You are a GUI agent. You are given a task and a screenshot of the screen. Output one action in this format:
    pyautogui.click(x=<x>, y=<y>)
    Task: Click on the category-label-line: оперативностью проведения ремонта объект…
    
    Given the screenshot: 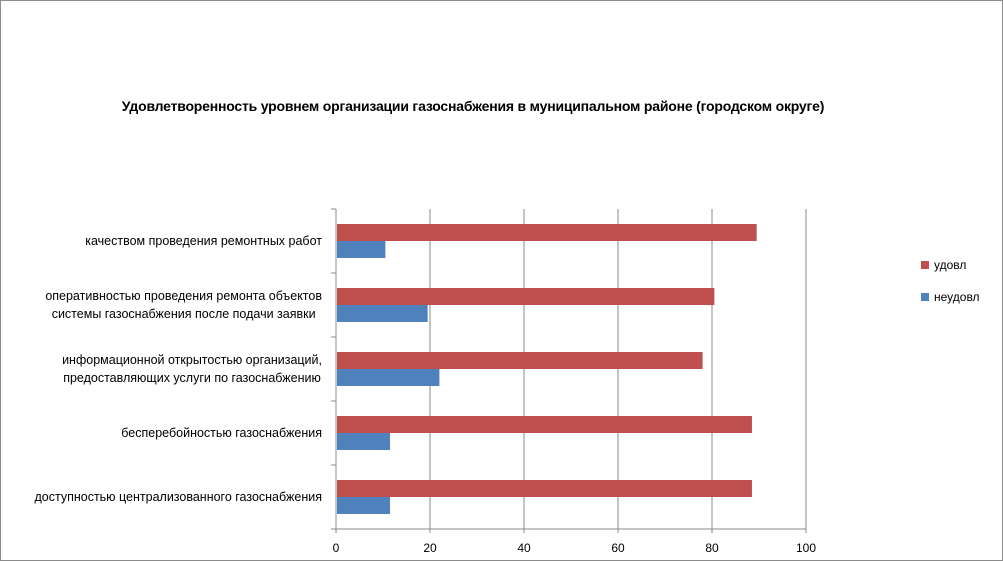 What is the action you would take?
    pyautogui.click(x=183, y=296)
    